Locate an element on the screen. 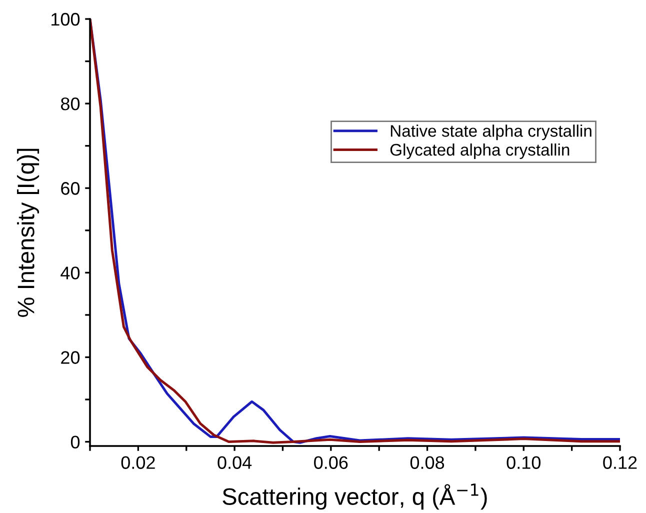 This screenshot has width=646, height=513. x-tick-label: 0.02 is located at coordinates (138, 462).